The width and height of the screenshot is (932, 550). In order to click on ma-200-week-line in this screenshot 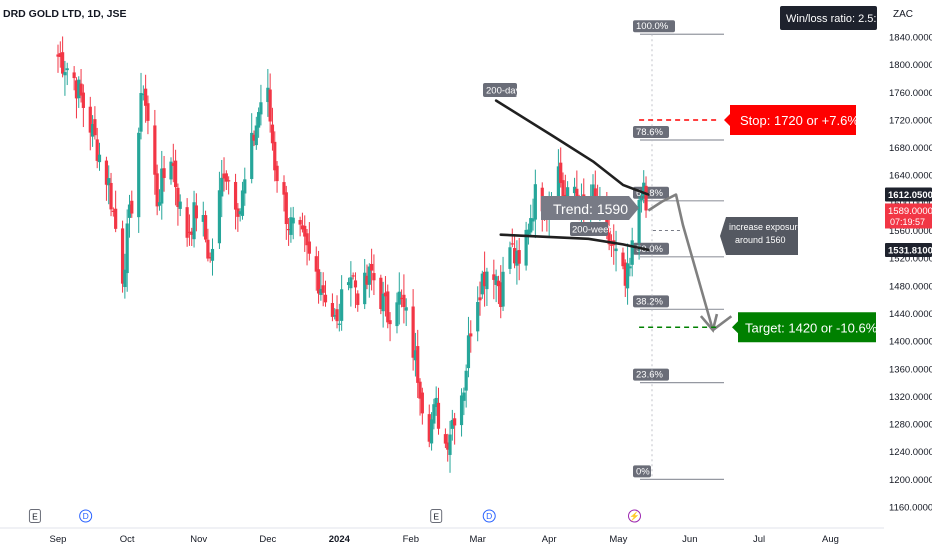, I will do `click(574, 242)`.